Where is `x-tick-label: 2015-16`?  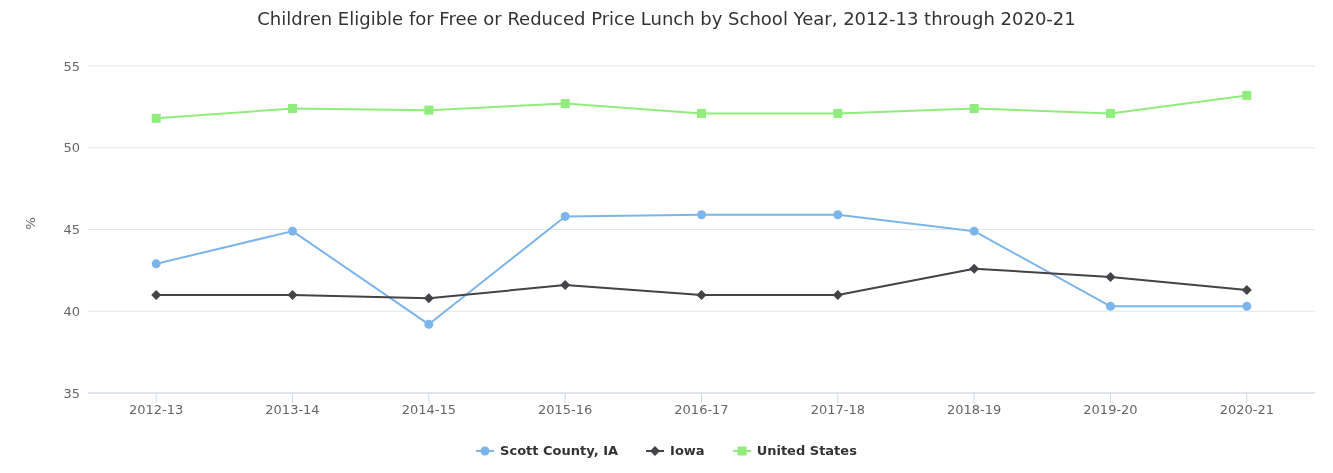 x-tick-label: 2015-16 is located at coordinates (565, 410).